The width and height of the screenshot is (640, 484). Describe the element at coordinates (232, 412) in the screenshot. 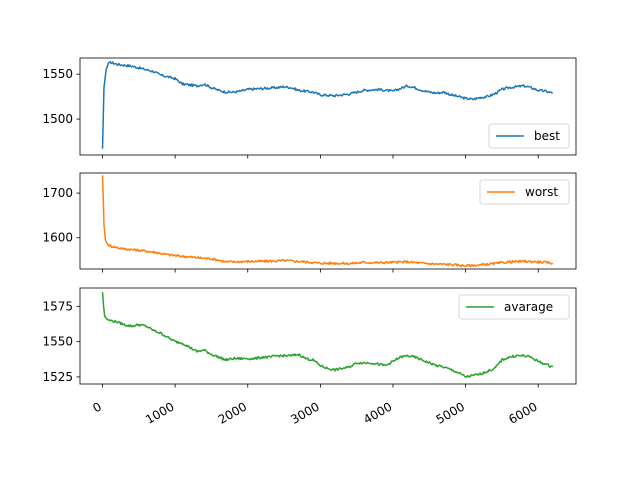

I see `x-tick-label: 2000` at that location.